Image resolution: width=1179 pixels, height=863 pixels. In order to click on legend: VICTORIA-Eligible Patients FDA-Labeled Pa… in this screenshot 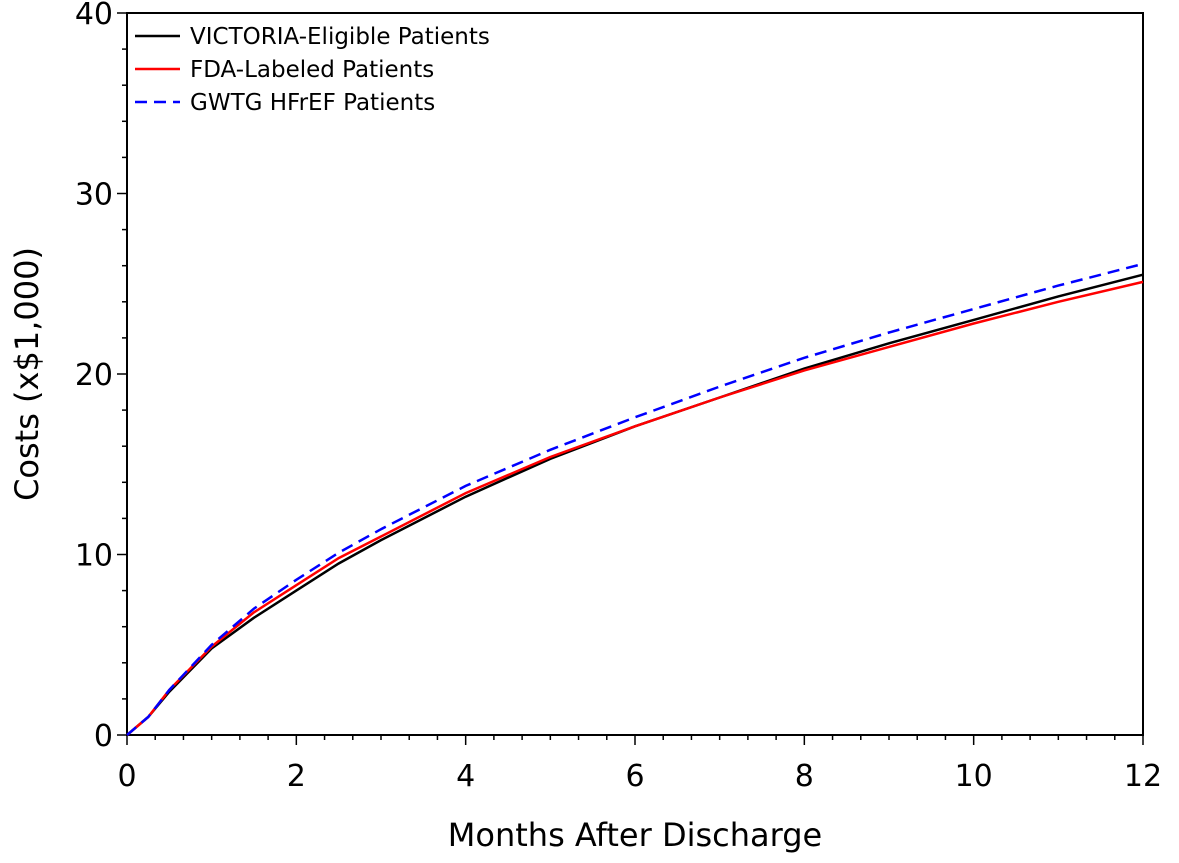, I will do `click(312, 70)`.